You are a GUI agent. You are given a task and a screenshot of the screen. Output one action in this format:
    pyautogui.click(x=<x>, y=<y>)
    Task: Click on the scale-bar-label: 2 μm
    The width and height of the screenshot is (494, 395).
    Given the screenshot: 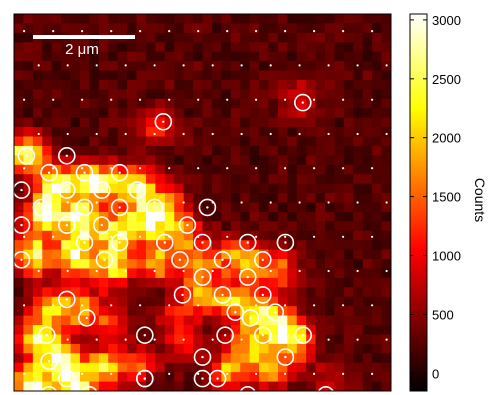 What is the action you would take?
    pyautogui.click(x=82, y=49)
    